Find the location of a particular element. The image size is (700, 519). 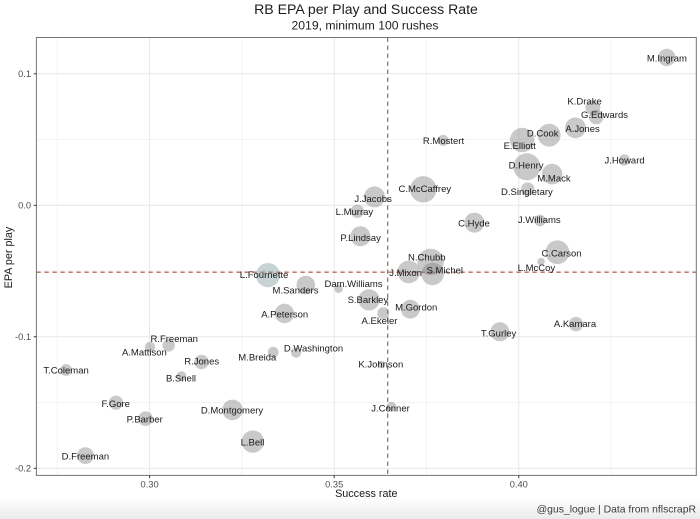

svg-text: EPA per play is located at coordinates (9, 257).